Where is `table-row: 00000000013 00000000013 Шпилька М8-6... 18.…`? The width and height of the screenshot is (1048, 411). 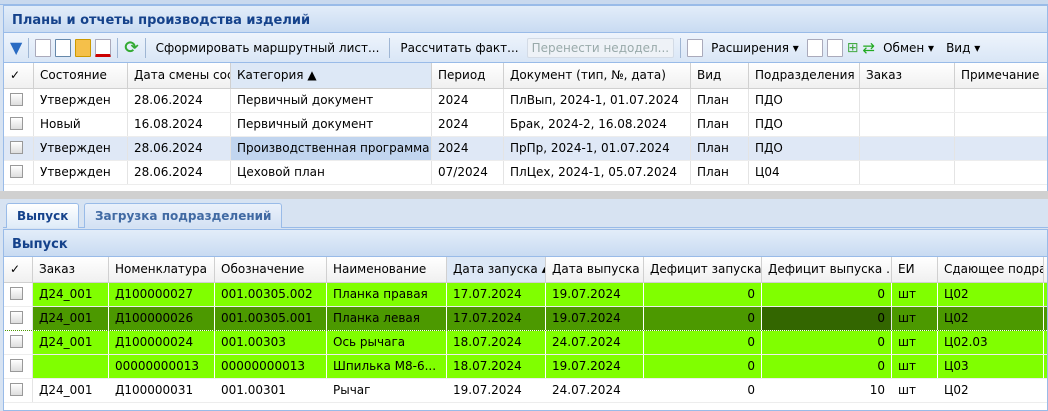
table-row: 00000000013 00000000013 Шпилька М8-6... 18.… is located at coordinates (525, 367).